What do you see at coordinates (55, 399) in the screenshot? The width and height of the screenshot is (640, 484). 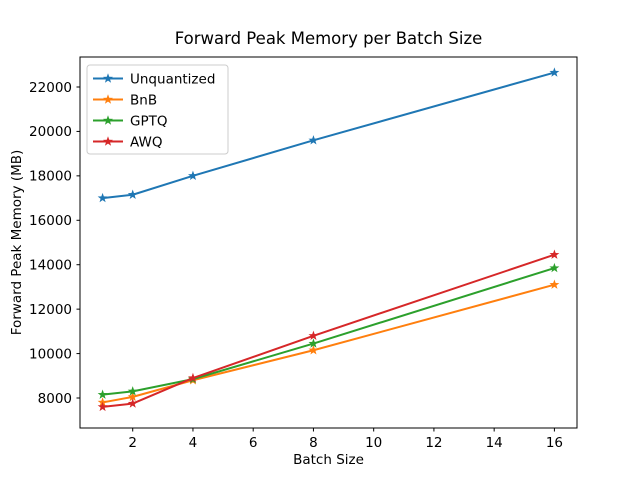 I see `y-tick-label: 8000` at bounding box center [55, 399].